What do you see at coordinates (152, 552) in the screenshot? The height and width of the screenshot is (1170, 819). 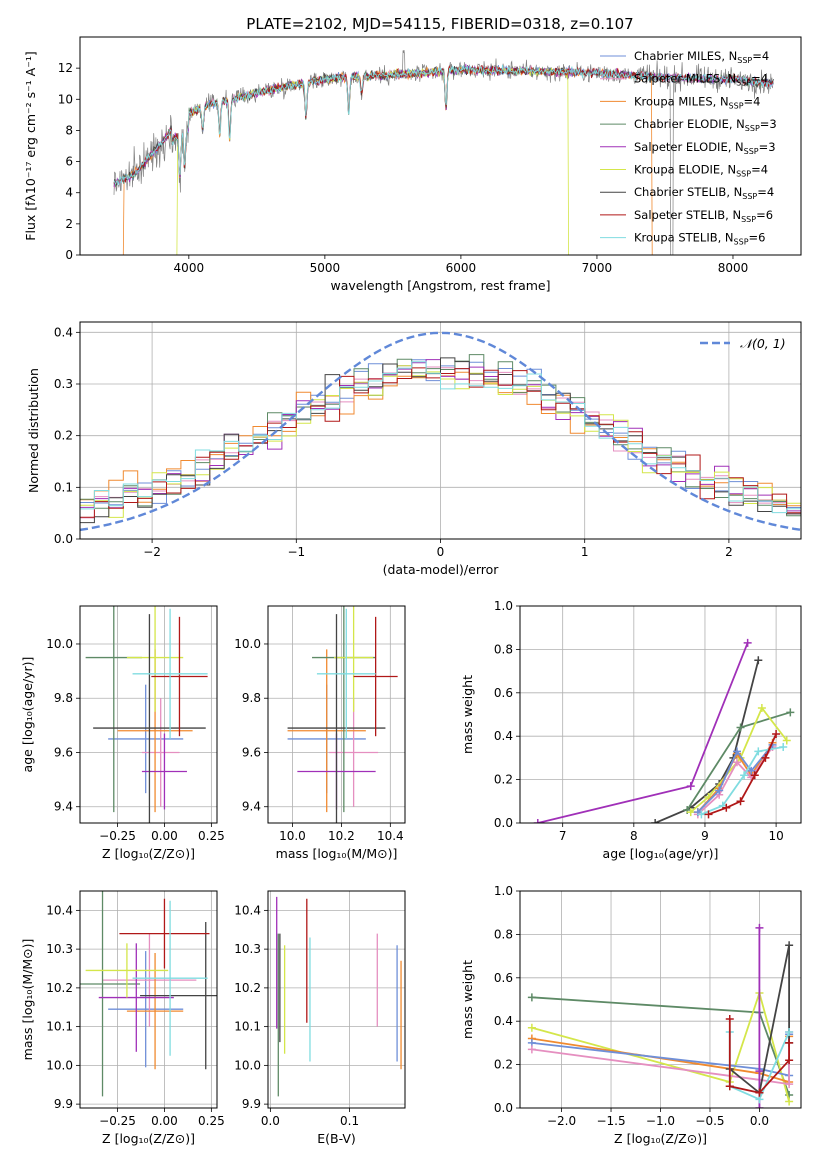 I see `x-tick-label: −2` at bounding box center [152, 552].